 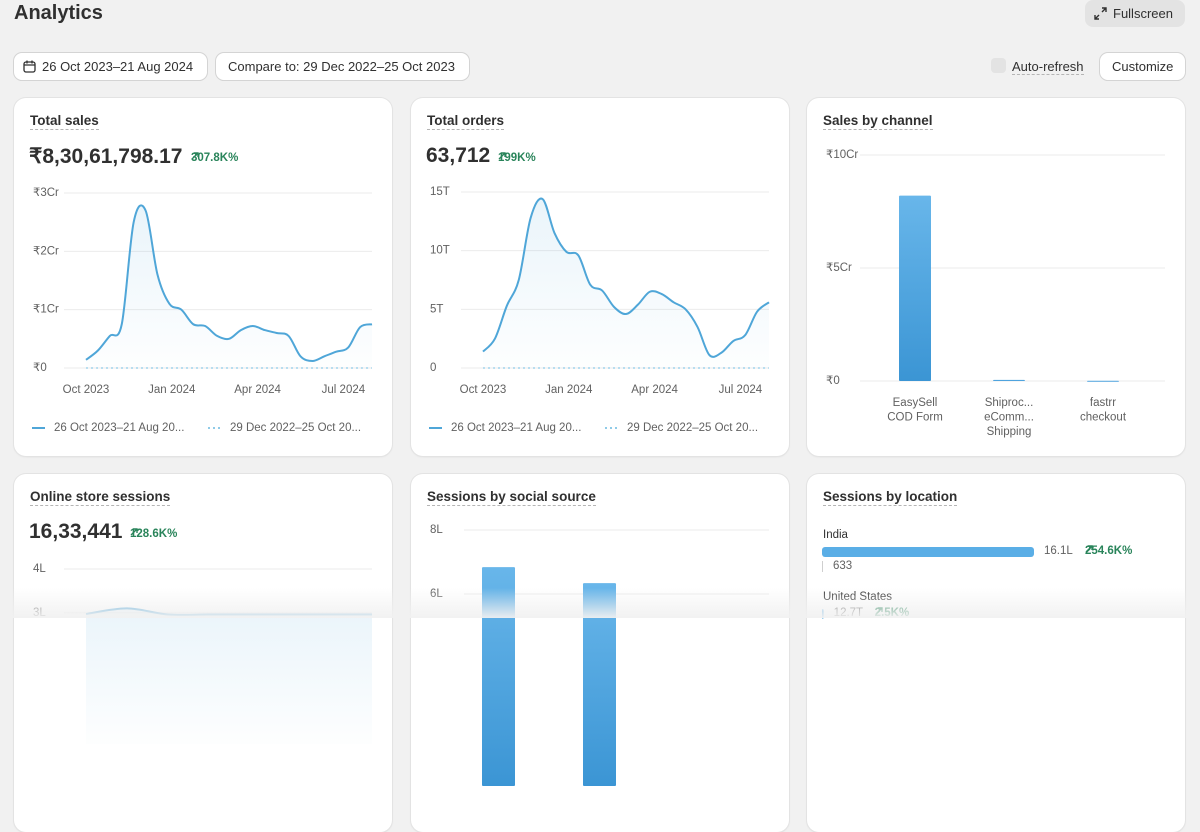 I want to click on card-title: Online store sessions, so click(x=100, y=497).